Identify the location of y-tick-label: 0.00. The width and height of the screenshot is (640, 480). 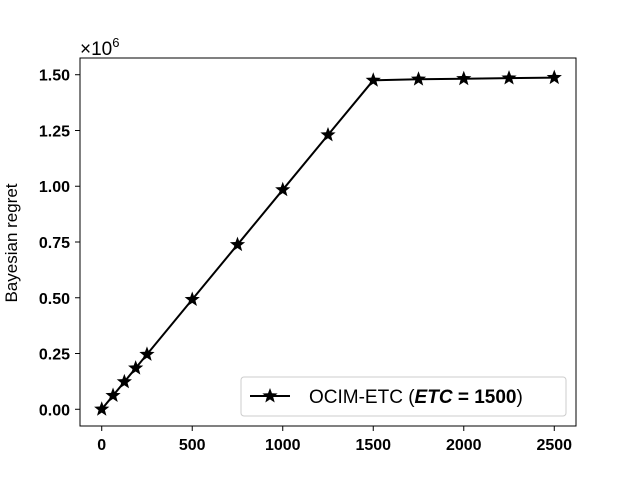
(54, 410).